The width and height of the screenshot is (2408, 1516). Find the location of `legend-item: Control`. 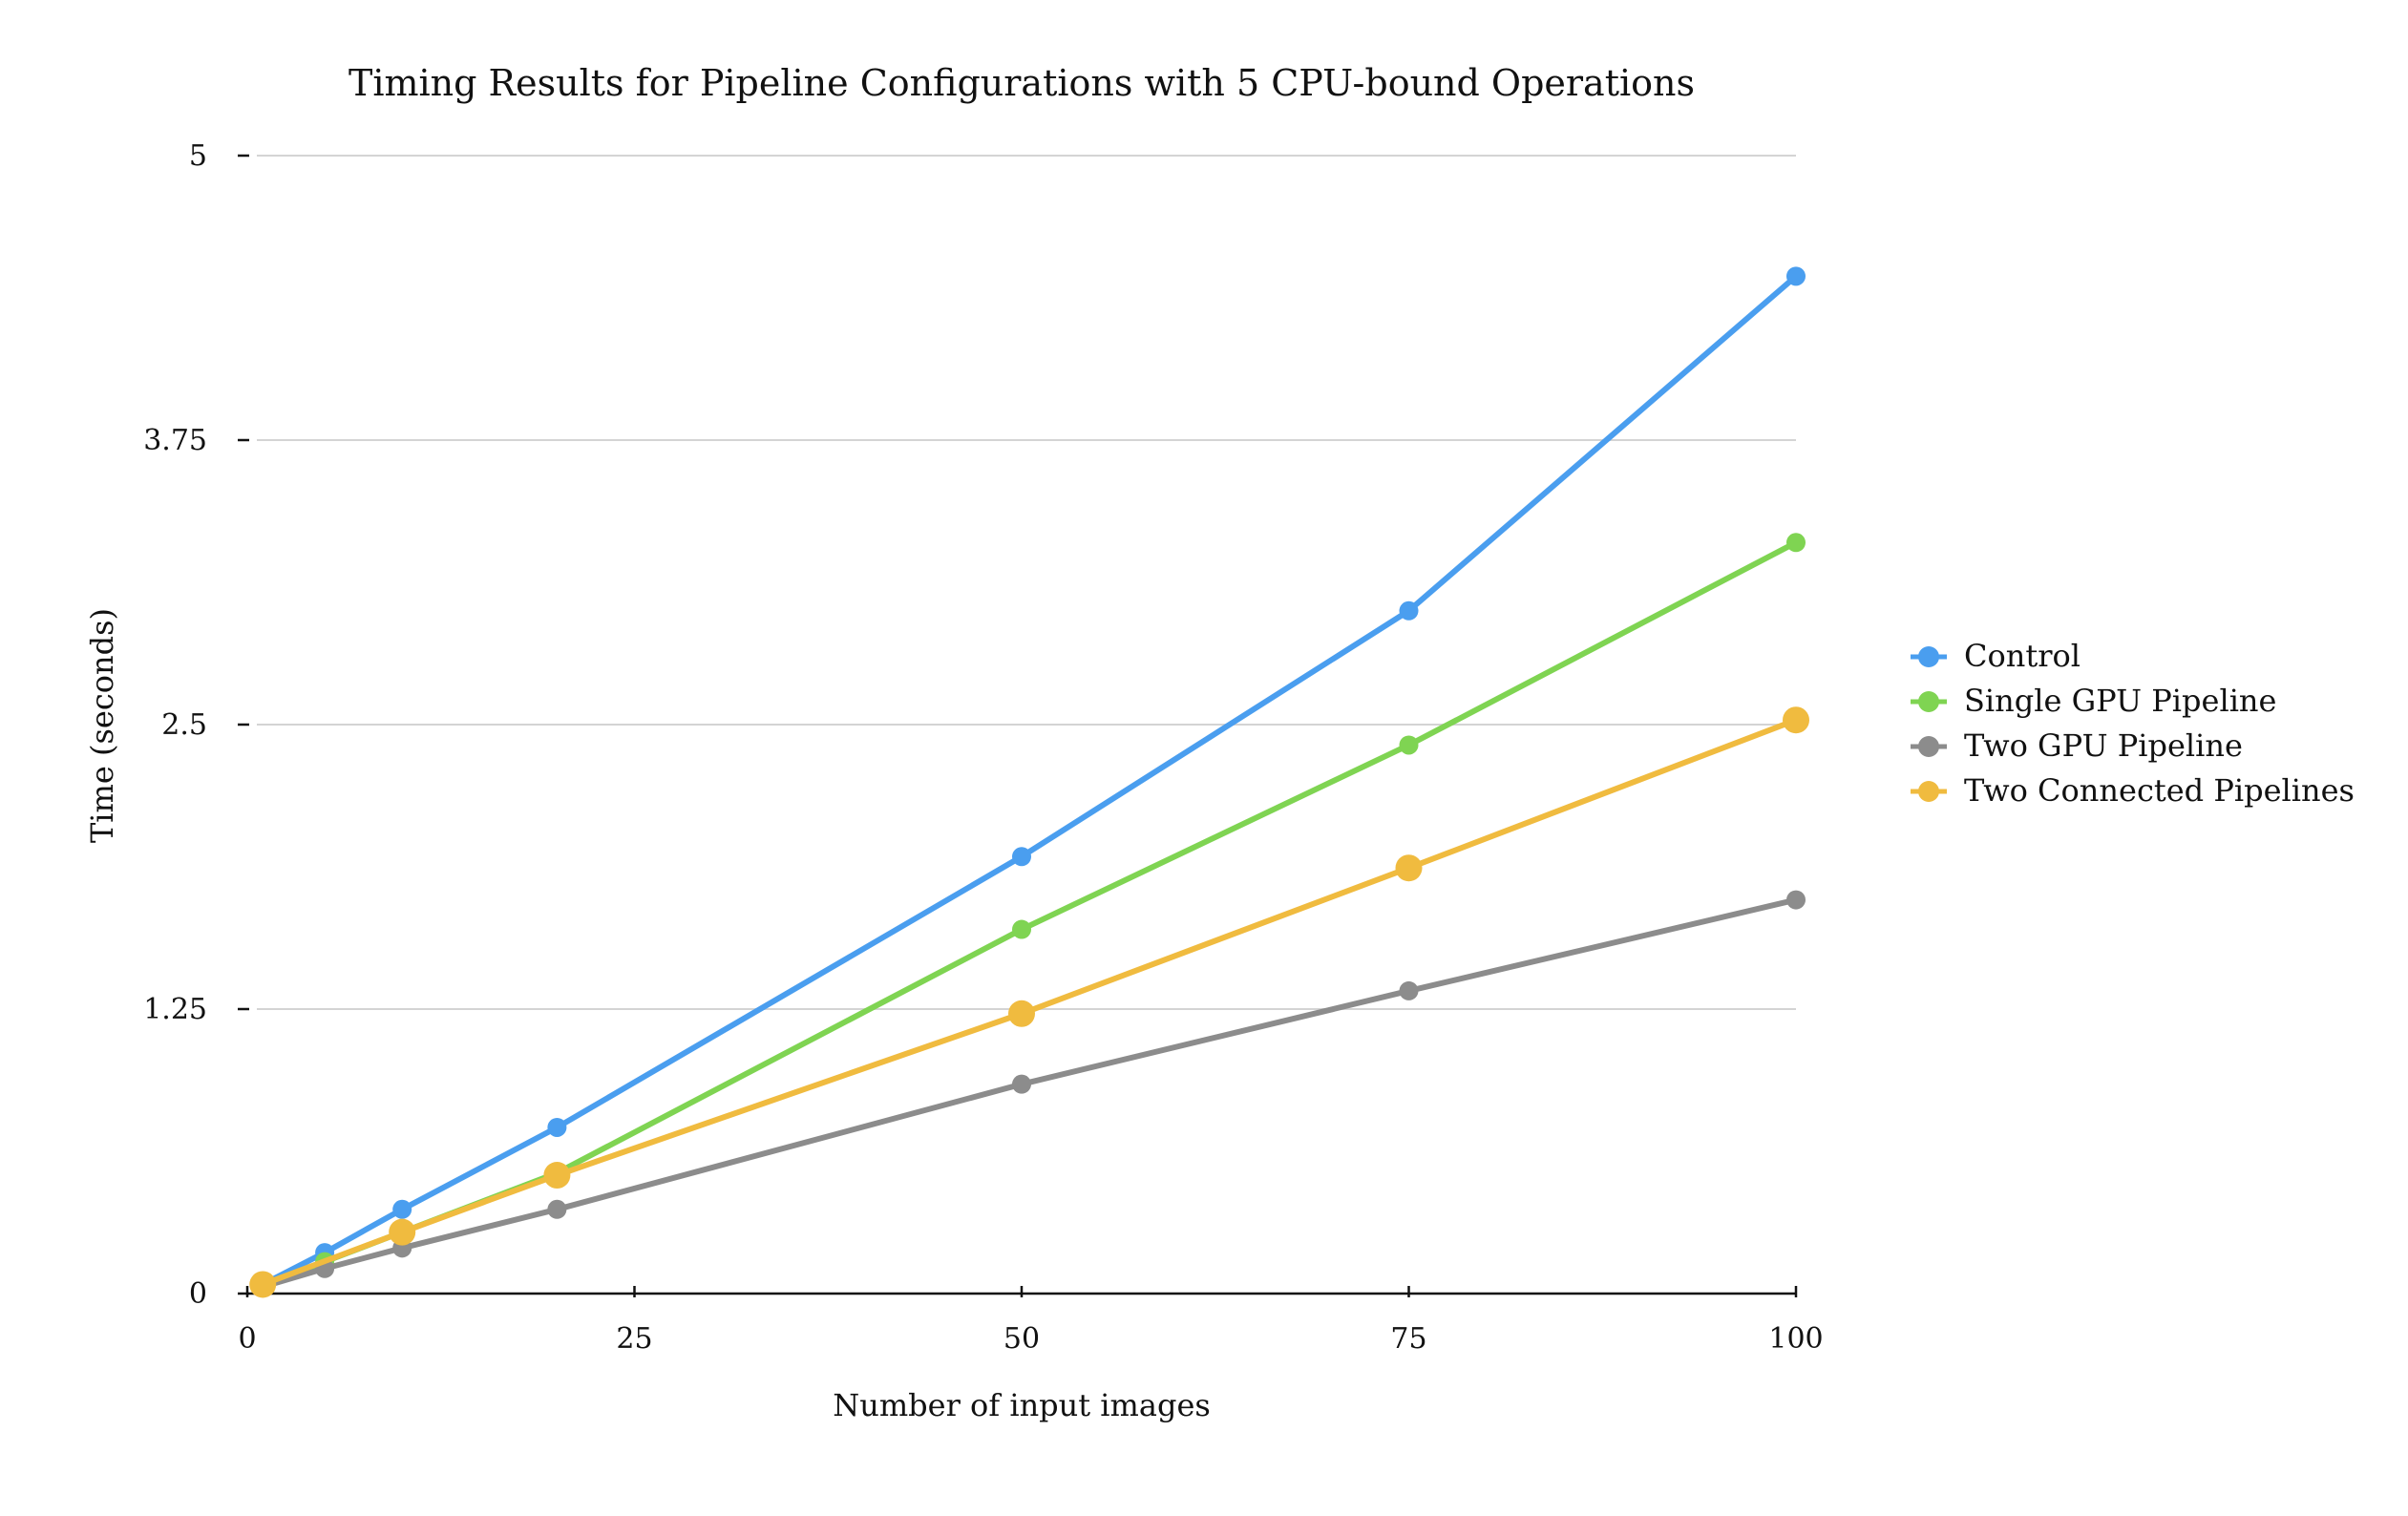

legend-item: Control is located at coordinates (1996, 656).